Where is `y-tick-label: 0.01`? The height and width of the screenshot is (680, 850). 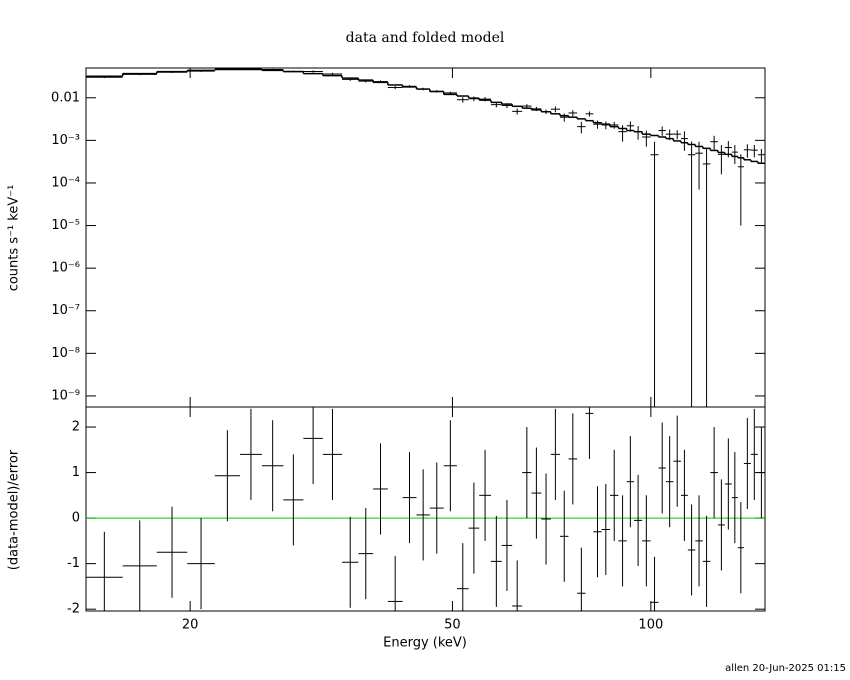 y-tick-label: 0.01 is located at coordinates (65, 97).